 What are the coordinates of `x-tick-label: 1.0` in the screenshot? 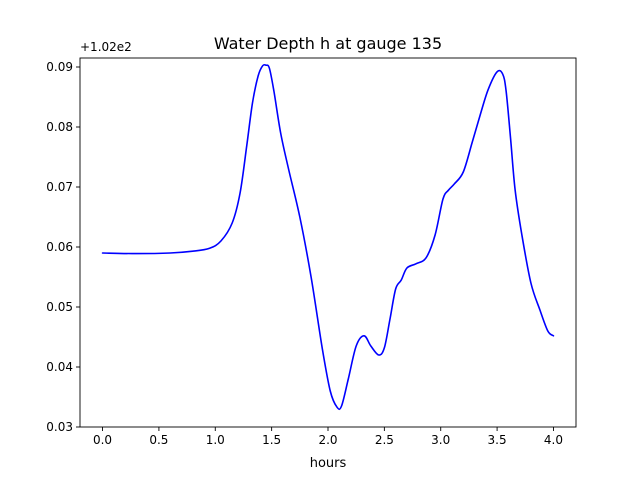 It's located at (215, 440).